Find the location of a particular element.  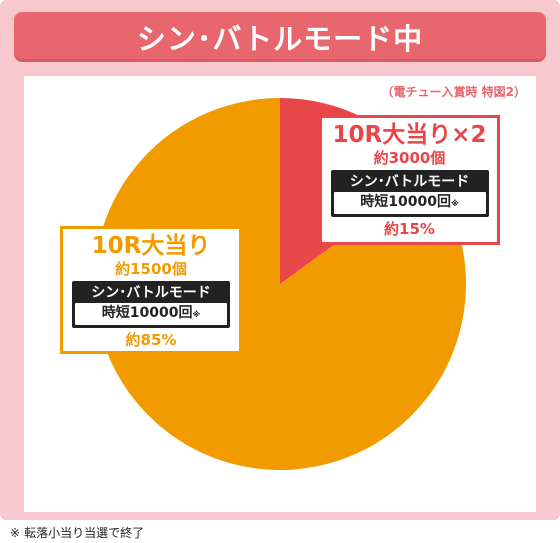

slice-count-major: 約1500個 is located at coordinates (151, 269).